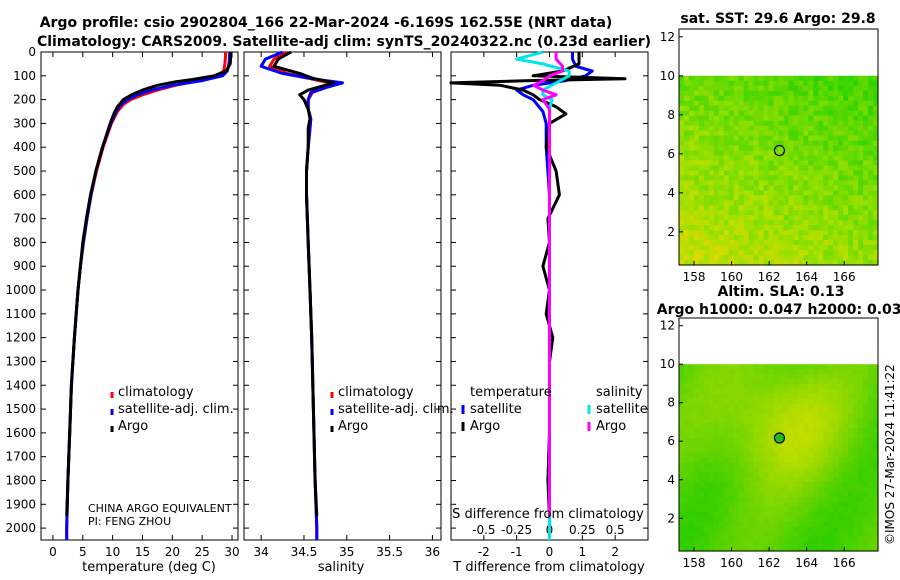 The width and height of the screenshot is (900, 580). I want to click on x-tick-label: 5, so click(83, 552).